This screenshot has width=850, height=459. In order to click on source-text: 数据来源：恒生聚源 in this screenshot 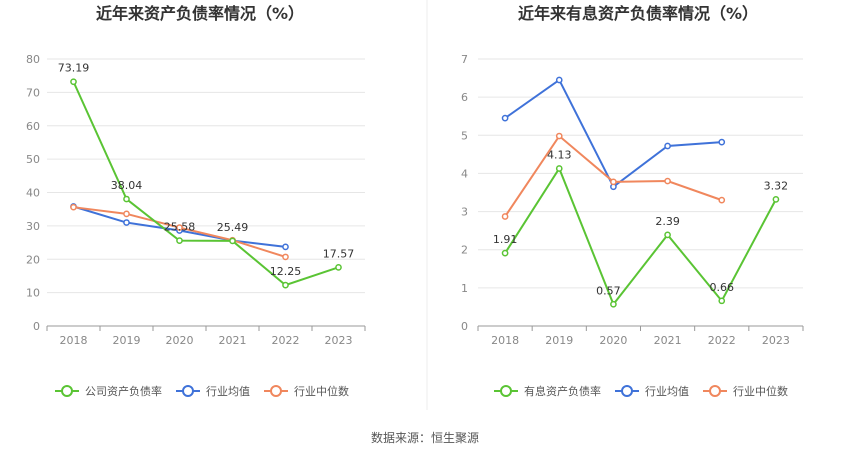, I will do `click(425, 437)`.